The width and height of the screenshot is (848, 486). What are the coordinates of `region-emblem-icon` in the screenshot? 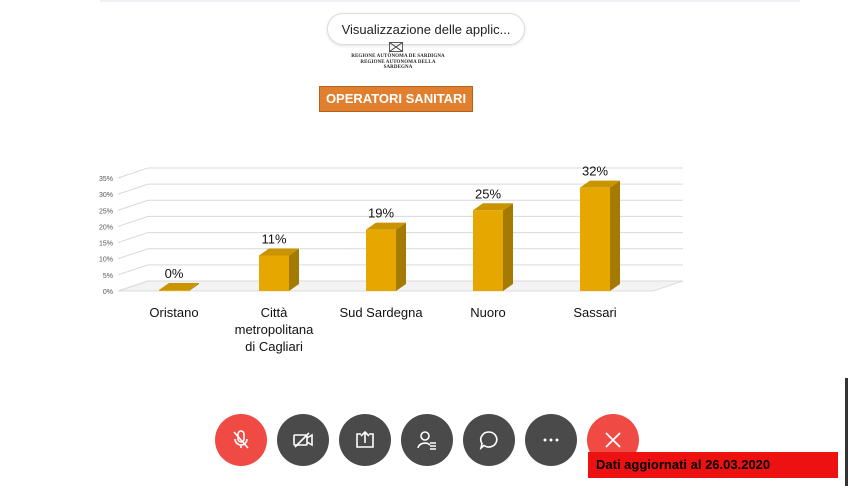 It's located at (396, 47).